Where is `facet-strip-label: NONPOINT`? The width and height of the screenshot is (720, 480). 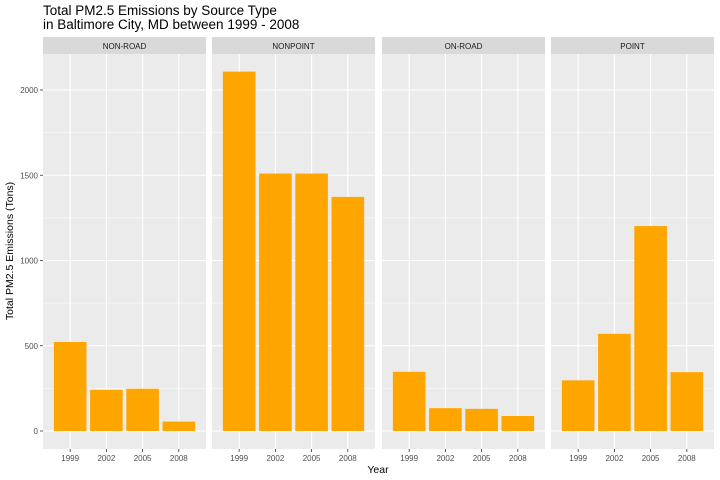
facet-strip-label: NONPOINT is located at coordinates (293, 46).